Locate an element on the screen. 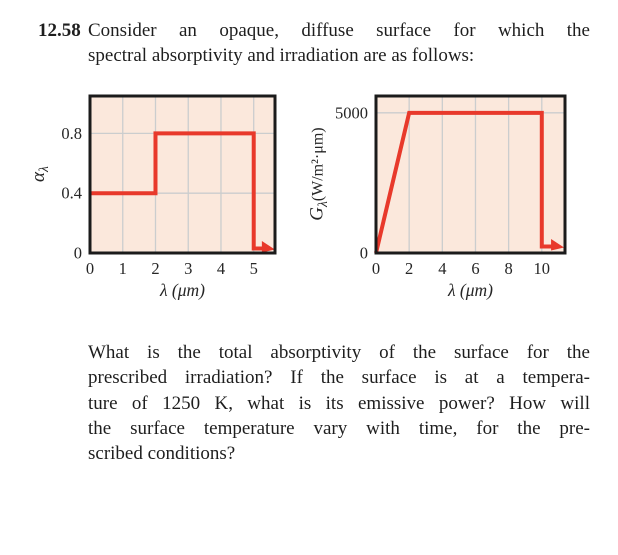  y-axis-label-alpha: αλ is located at coordinates (40, 174).